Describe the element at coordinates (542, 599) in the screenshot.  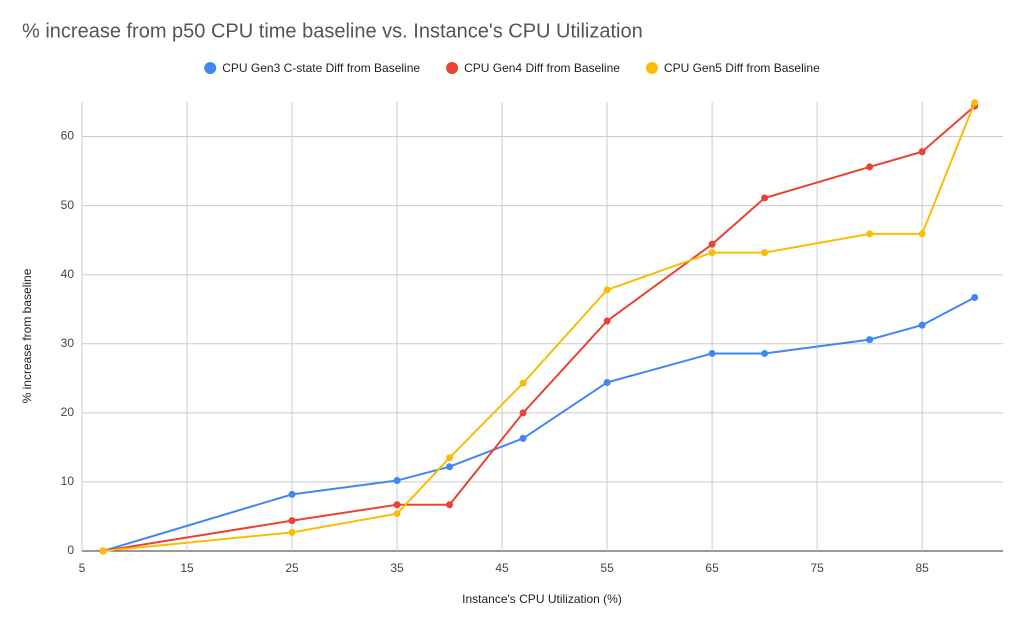
I see `x-axis-label: Instance's CPU Utilization (%)` at that location.